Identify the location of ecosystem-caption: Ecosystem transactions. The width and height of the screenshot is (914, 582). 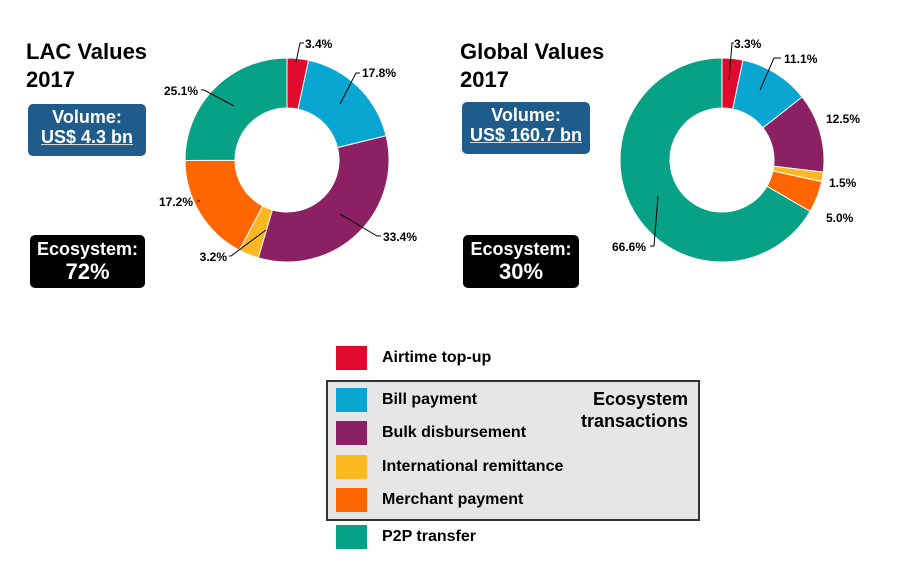
(624, 410).